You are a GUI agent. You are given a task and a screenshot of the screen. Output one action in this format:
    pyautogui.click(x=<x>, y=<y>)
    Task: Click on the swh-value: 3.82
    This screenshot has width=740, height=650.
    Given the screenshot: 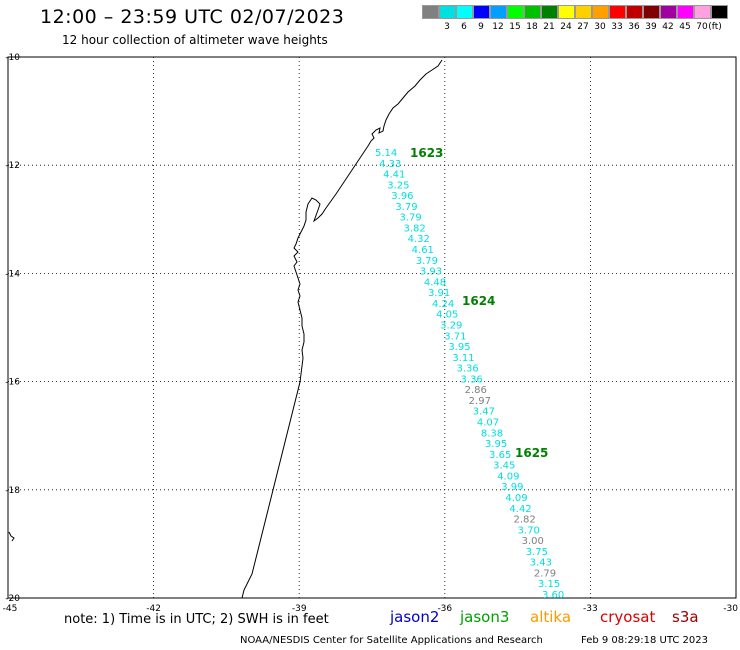 What is the action you would take?
    pyautogui.click(x=415, y=228)
    